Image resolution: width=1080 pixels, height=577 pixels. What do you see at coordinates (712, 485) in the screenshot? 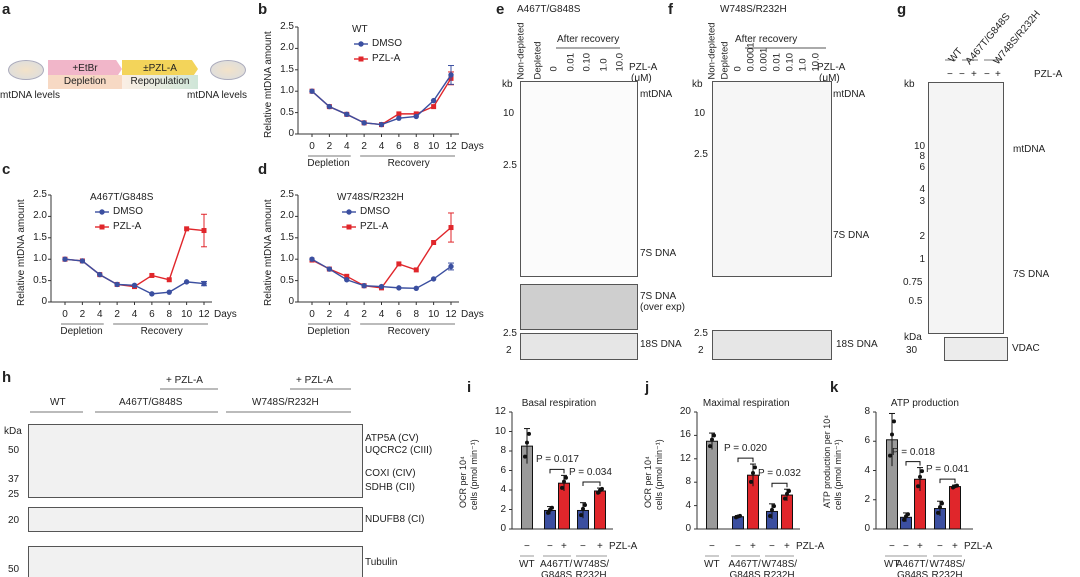
I see `bar` at bounding box center [712, 485].